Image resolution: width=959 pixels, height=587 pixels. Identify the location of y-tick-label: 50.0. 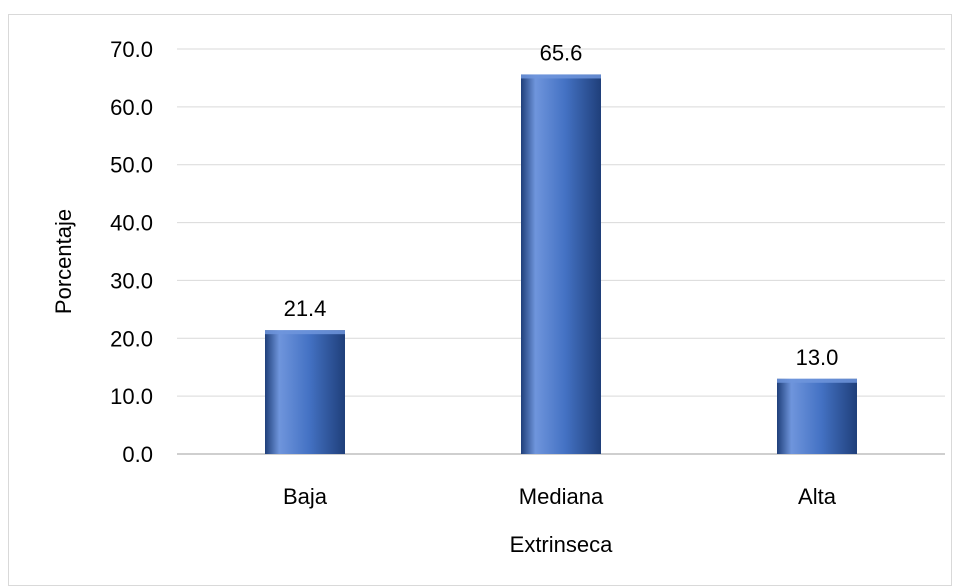
(131, 165).